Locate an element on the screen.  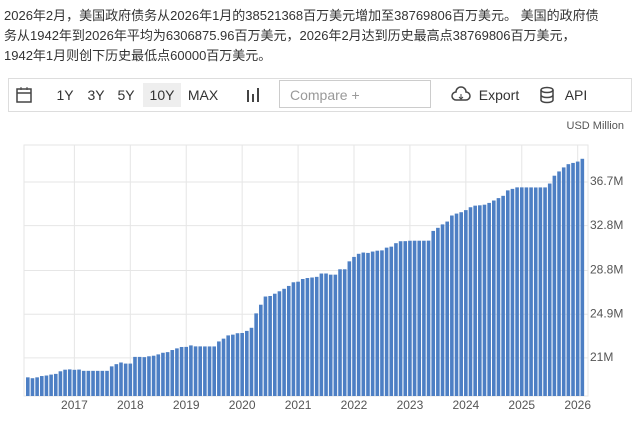
y-tick-label: 24.9M is located at coordinates (606, 313).